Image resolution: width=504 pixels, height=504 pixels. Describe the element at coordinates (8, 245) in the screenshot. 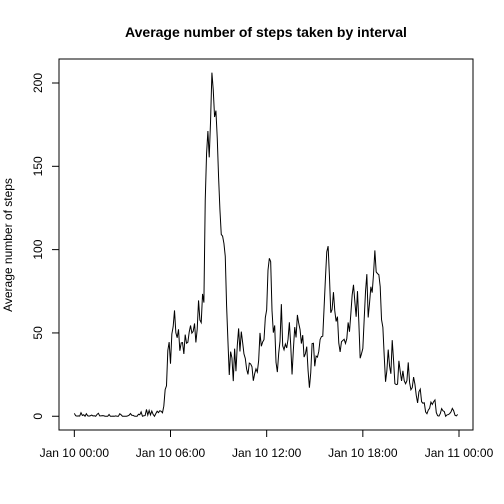

I see `y-axis-label: Average number of steps` at that location.